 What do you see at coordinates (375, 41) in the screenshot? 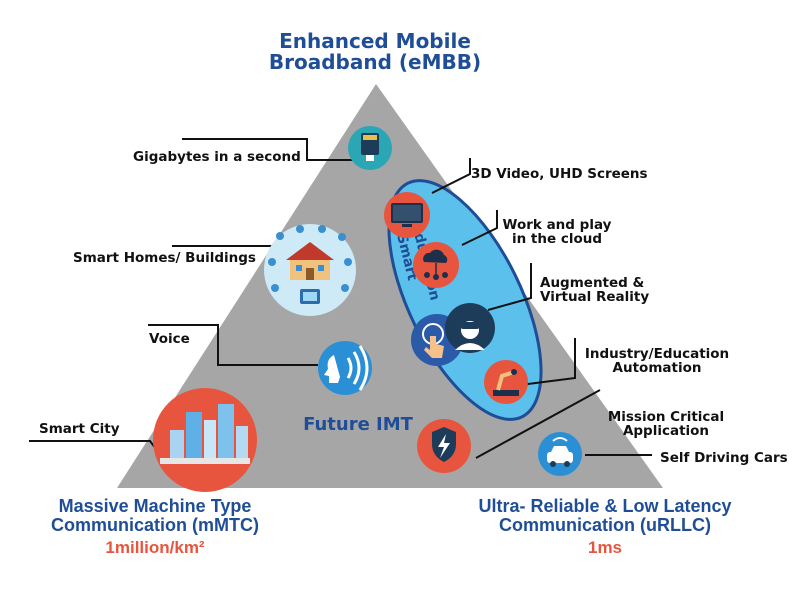
I see `top-title-line1: Enhanced Mobile` at bounding box center [375, 41].